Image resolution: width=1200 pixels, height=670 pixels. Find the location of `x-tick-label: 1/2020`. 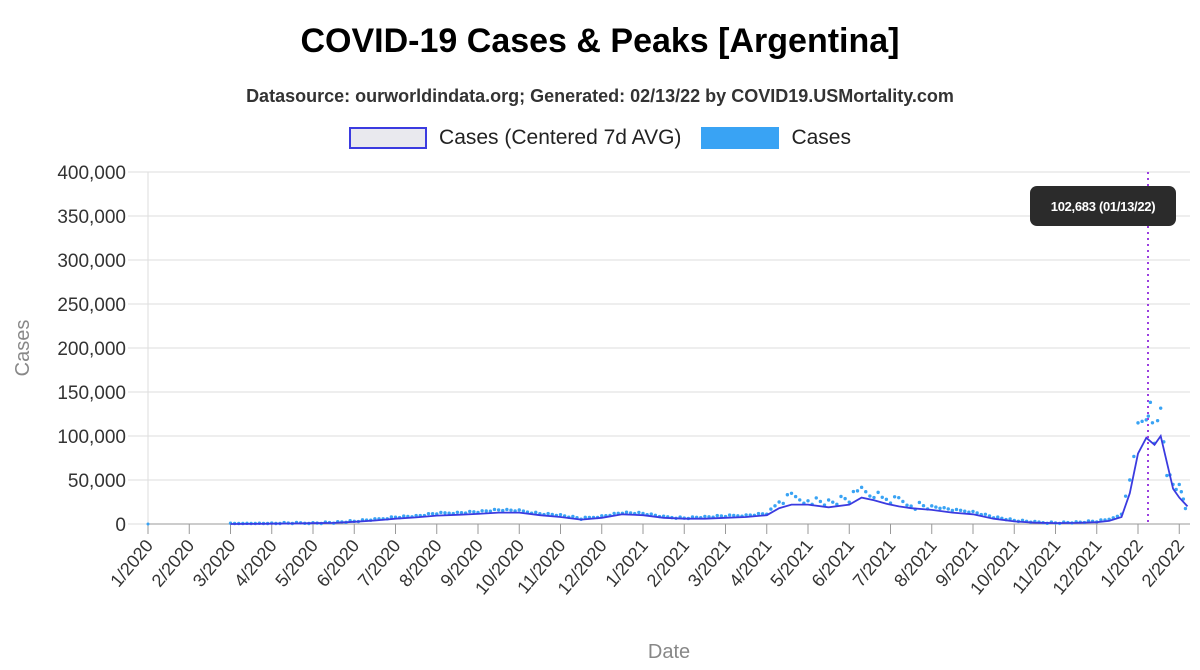

x-tick-label: 1/2020 is located at coordinates (131, 563).